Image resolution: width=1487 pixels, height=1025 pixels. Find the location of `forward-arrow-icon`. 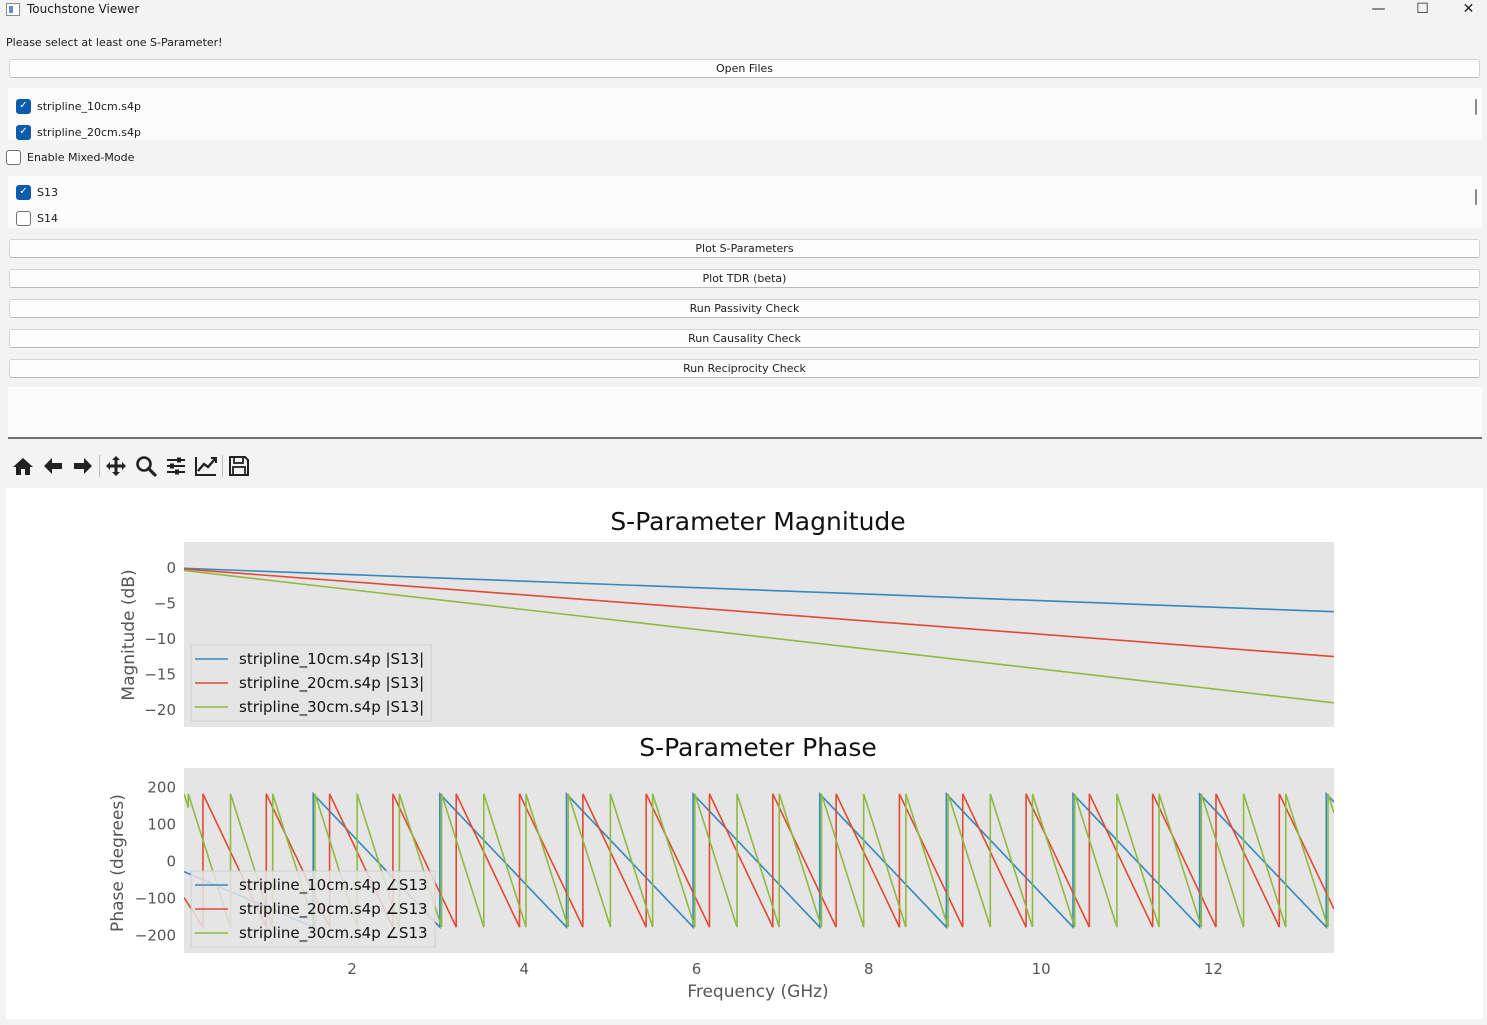

forward-arrow-icon is located at coordinates (83, 466).